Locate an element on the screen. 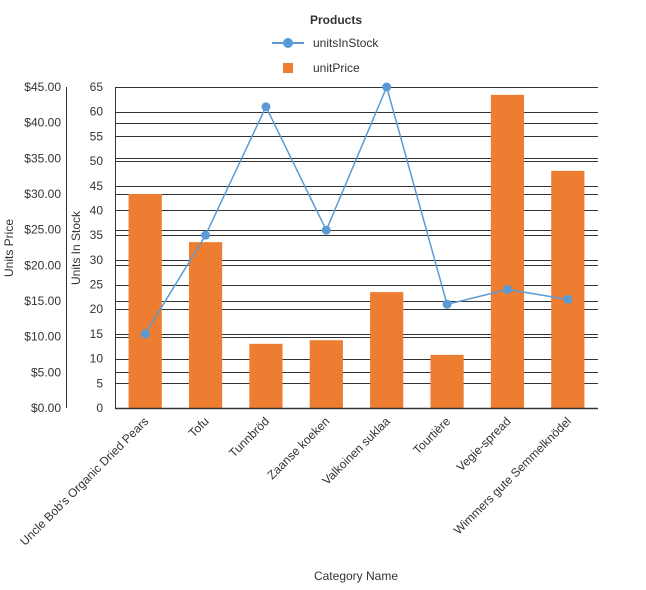 The height and width of the screenshot is (590, 646). right-tick-label: 15 is located at coordinates (97, 334).